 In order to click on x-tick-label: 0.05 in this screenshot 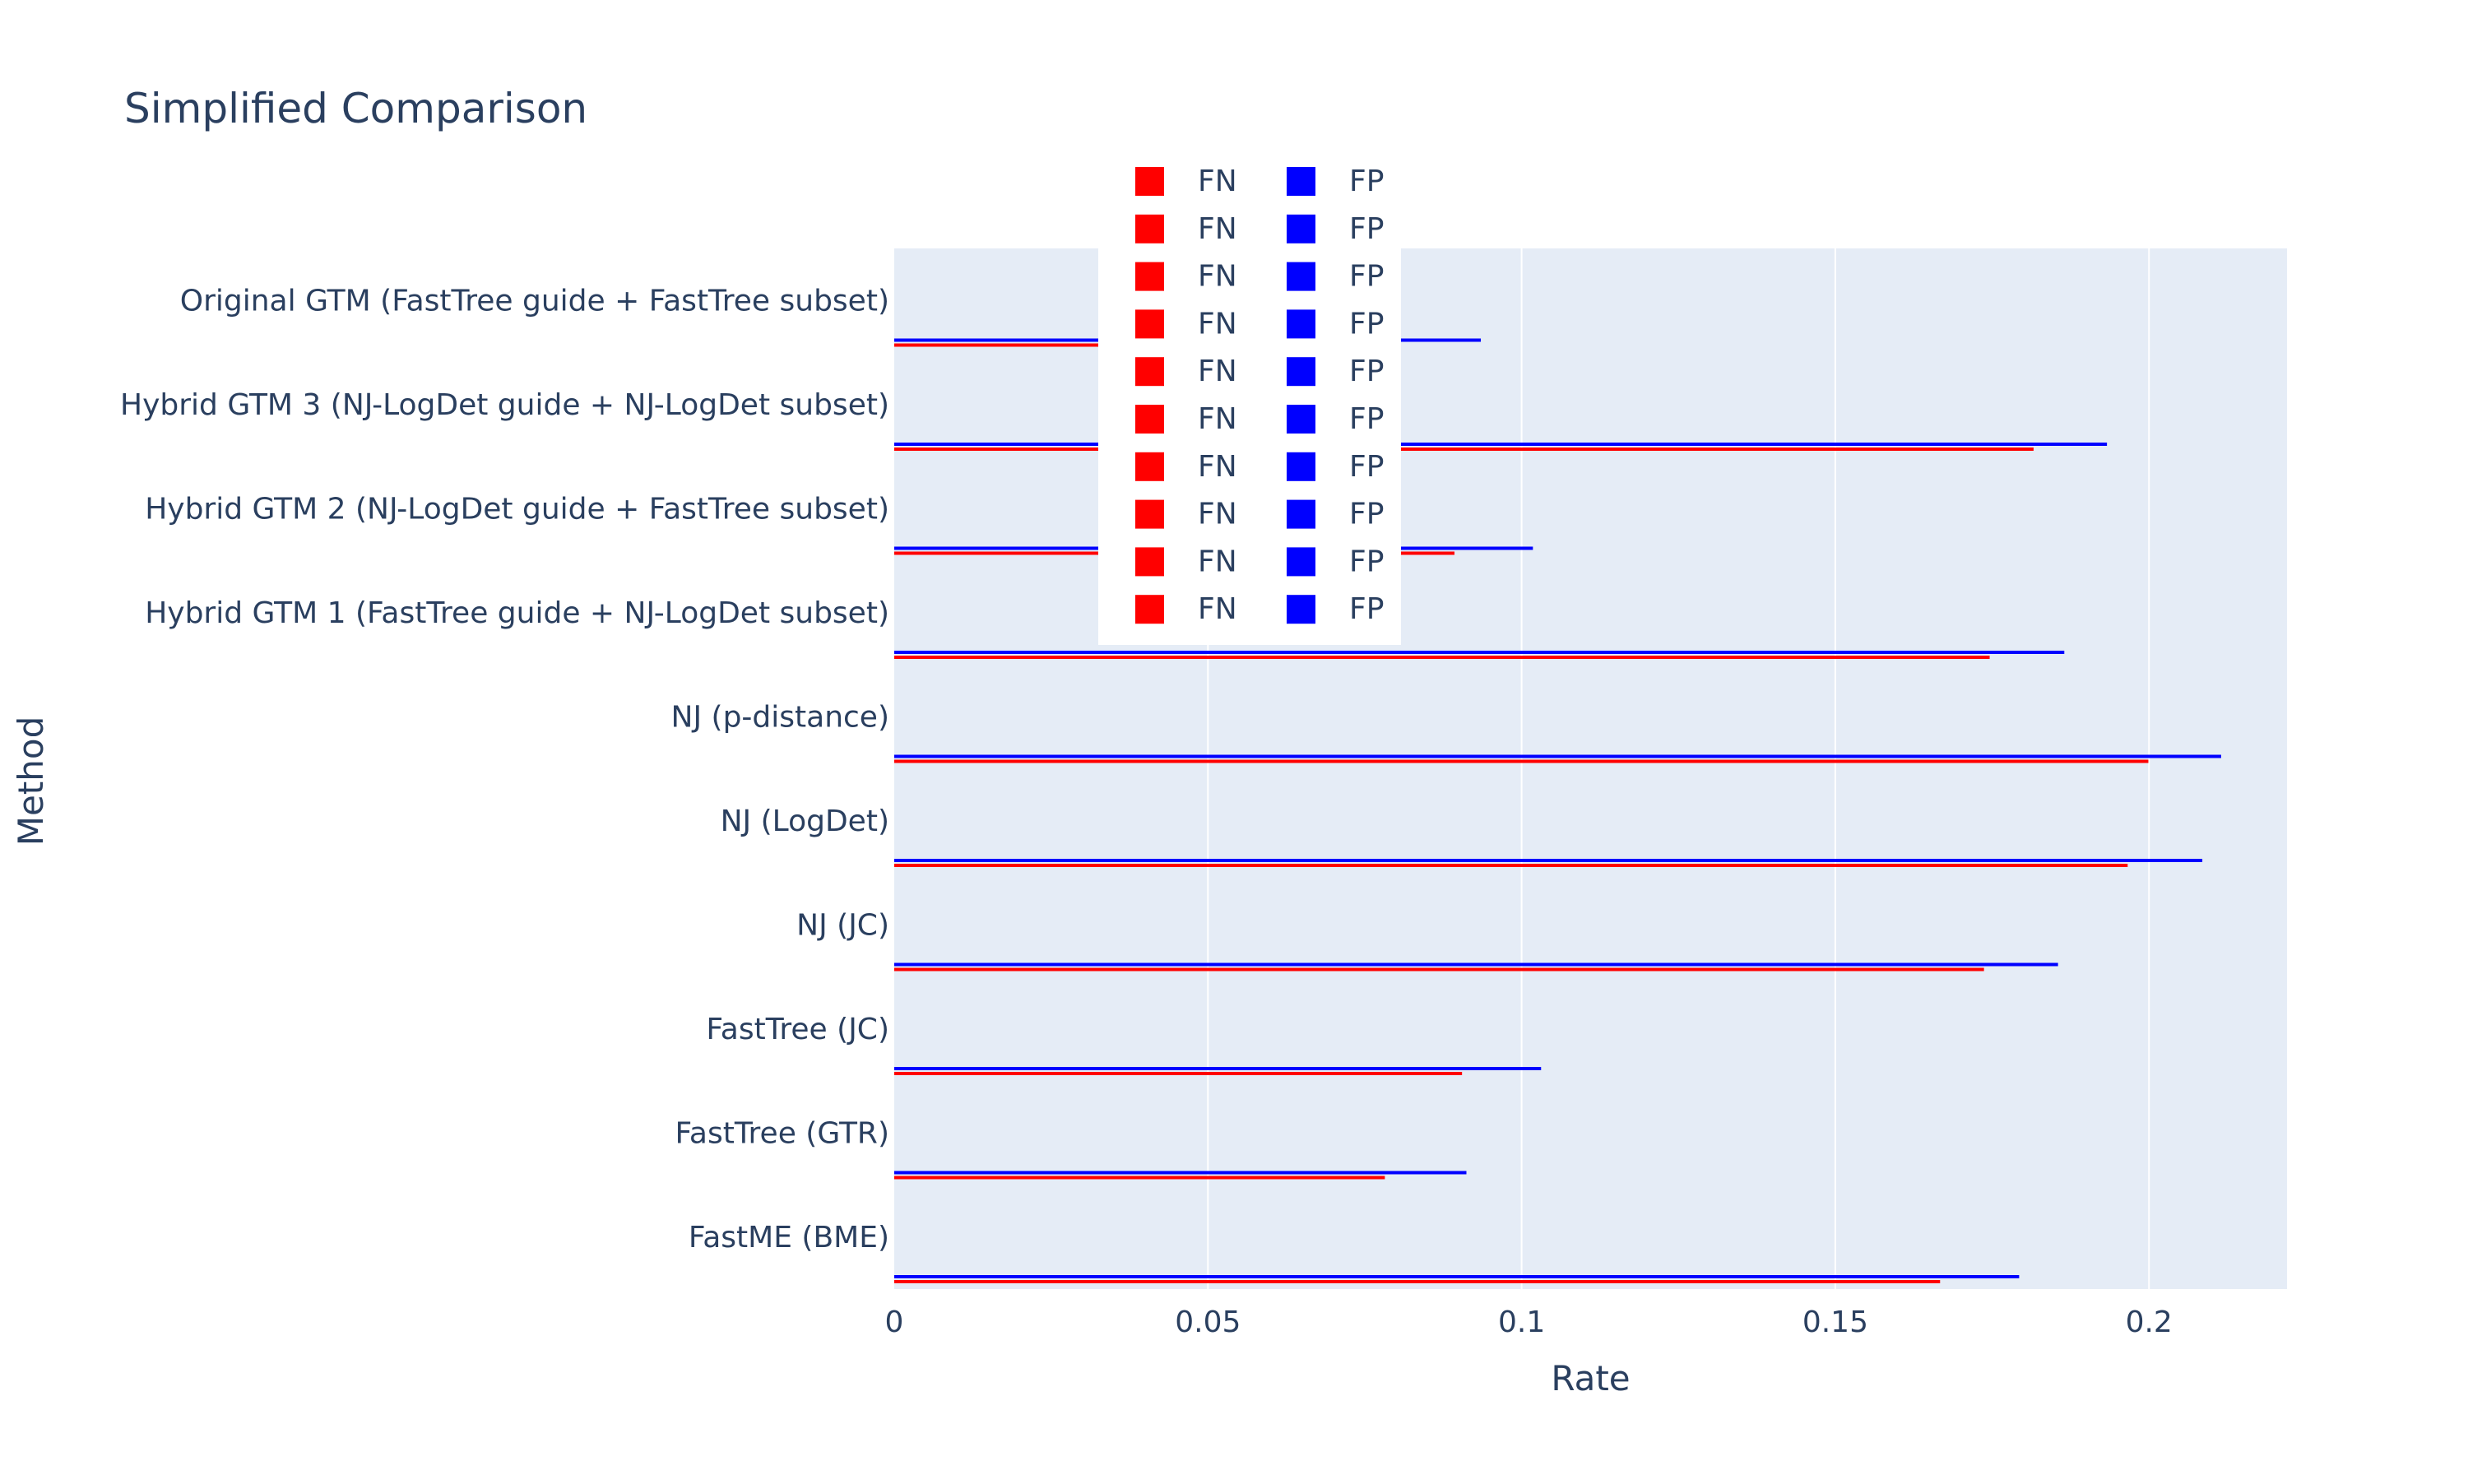, I will do `click(1208, 1322)`.